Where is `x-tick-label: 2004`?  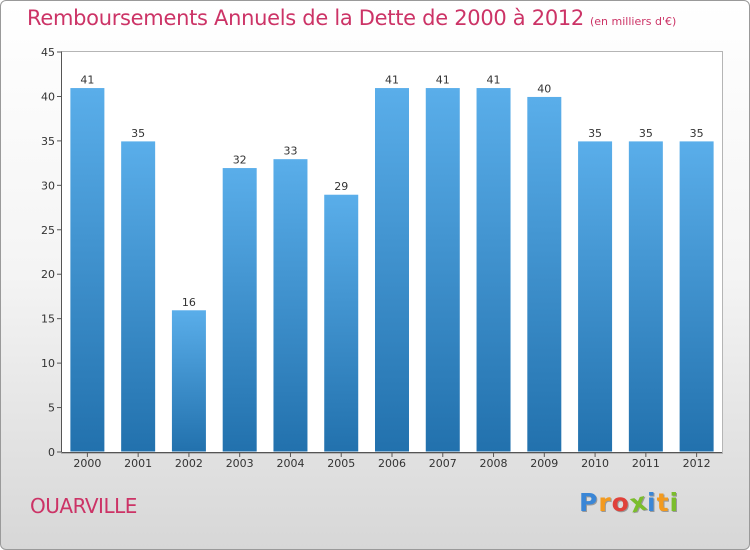
x-tick-label: 2004 is located at coordinates (290, 463).